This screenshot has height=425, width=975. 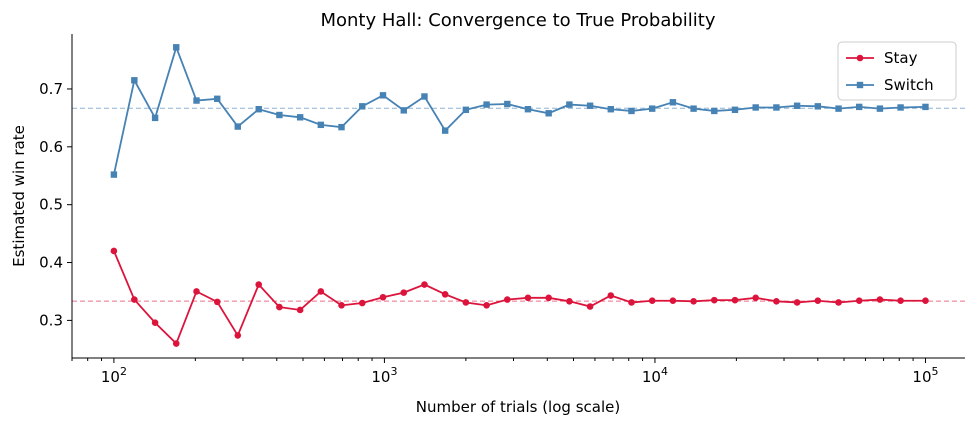 I want to click on x-tick-label: 10⁵, so click(x=925, y=375).